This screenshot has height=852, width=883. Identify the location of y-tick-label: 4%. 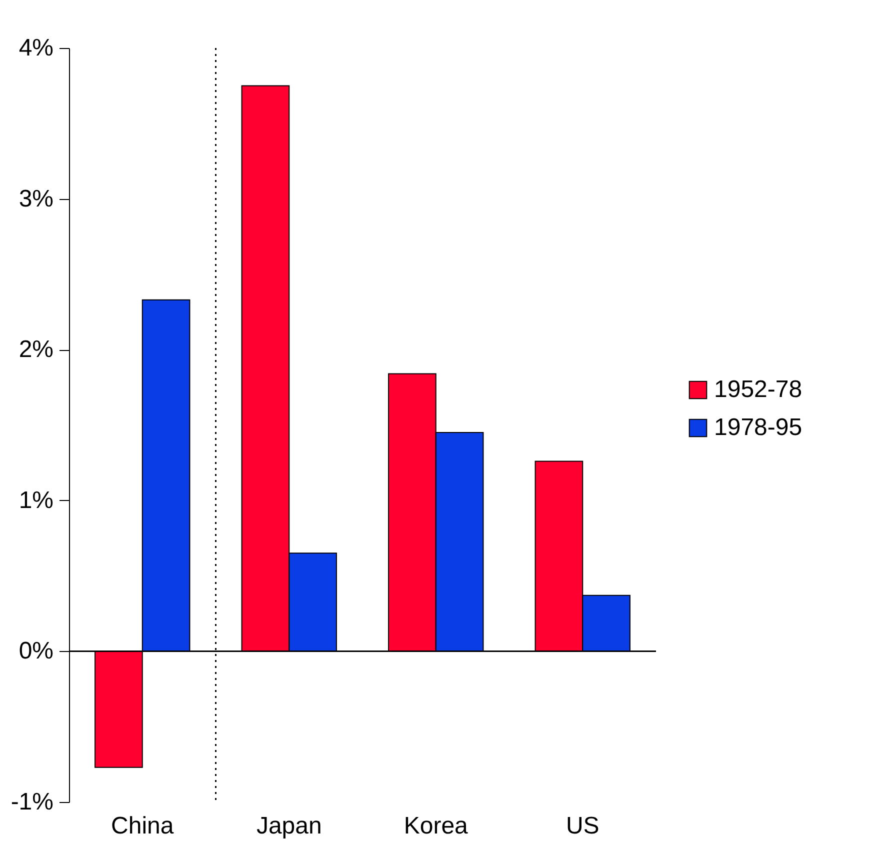
(36, 48).